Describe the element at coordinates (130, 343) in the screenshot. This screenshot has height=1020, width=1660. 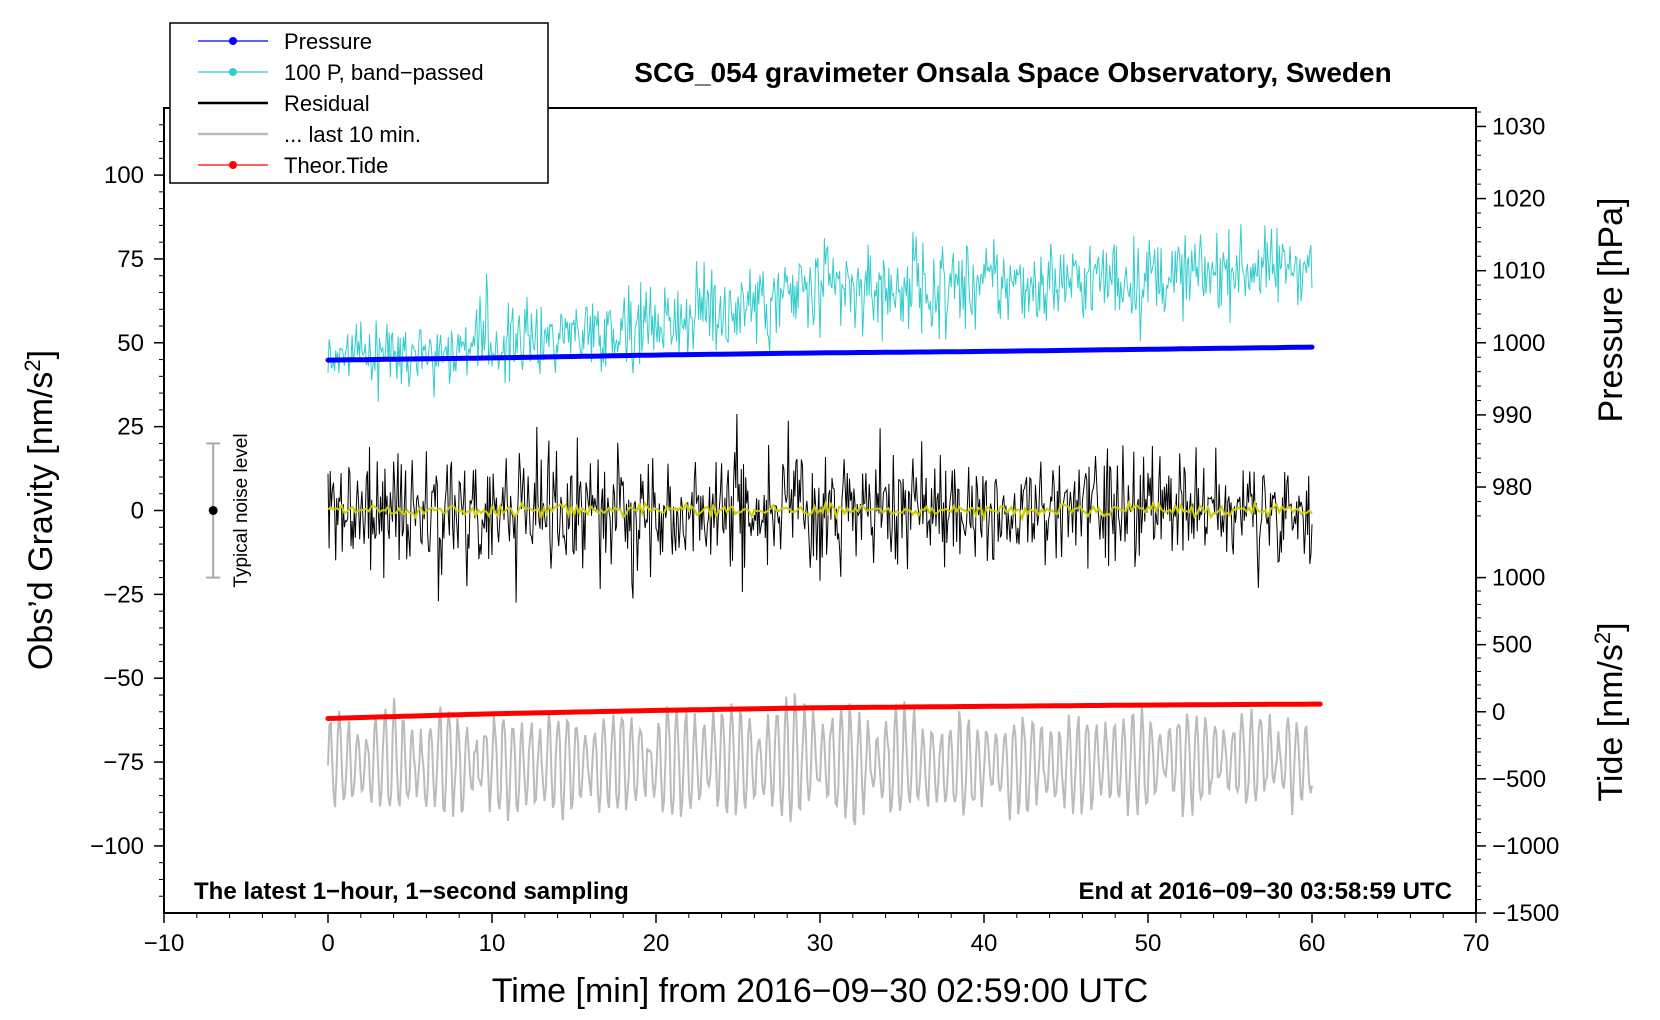
I see `y-left-tick-label: 50` at that location.